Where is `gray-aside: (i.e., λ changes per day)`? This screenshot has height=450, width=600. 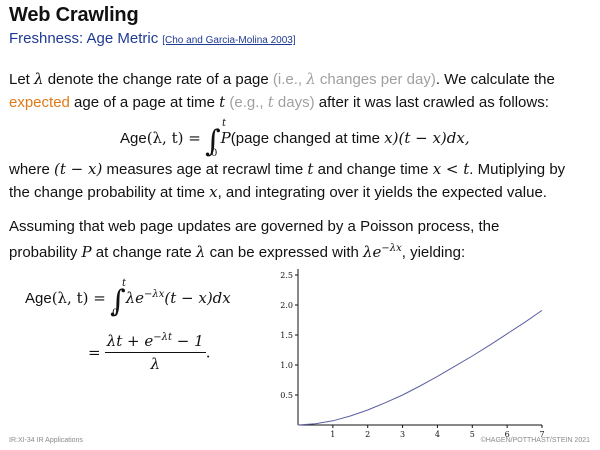
gray-aside: (i.e., λ changes per day) is located at coordinates (354, 79).